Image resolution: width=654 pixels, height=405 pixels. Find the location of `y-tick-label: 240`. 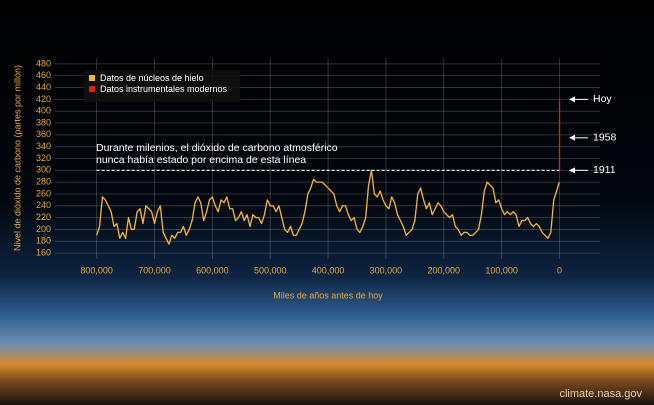

y-tick-label: 240 is located at coordinates (43, 205).